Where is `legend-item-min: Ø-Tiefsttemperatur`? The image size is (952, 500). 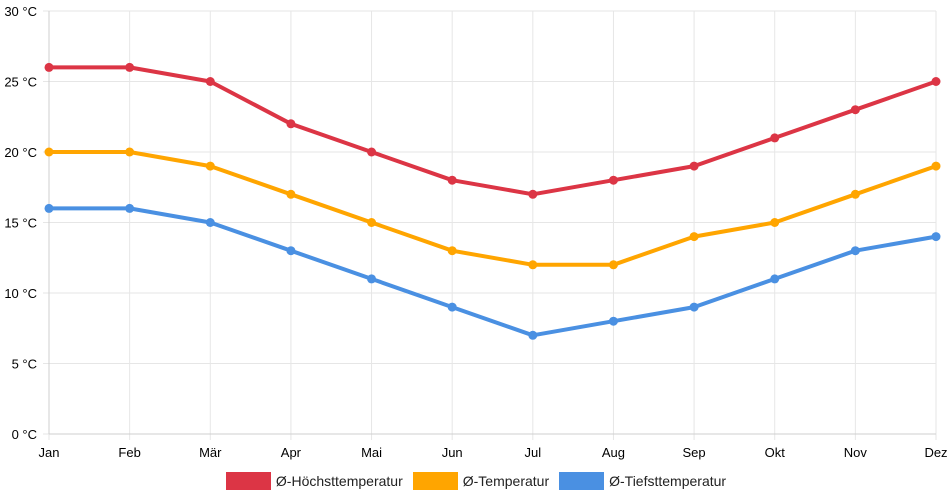 legend-item-min: Ø-Tiefsttemperatur is located at coordinates (642, 481).